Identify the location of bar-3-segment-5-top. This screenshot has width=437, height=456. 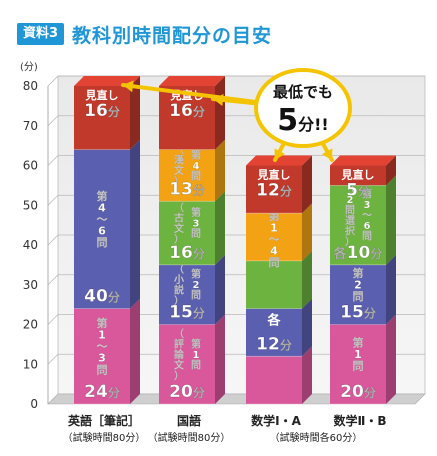
(279, 160).